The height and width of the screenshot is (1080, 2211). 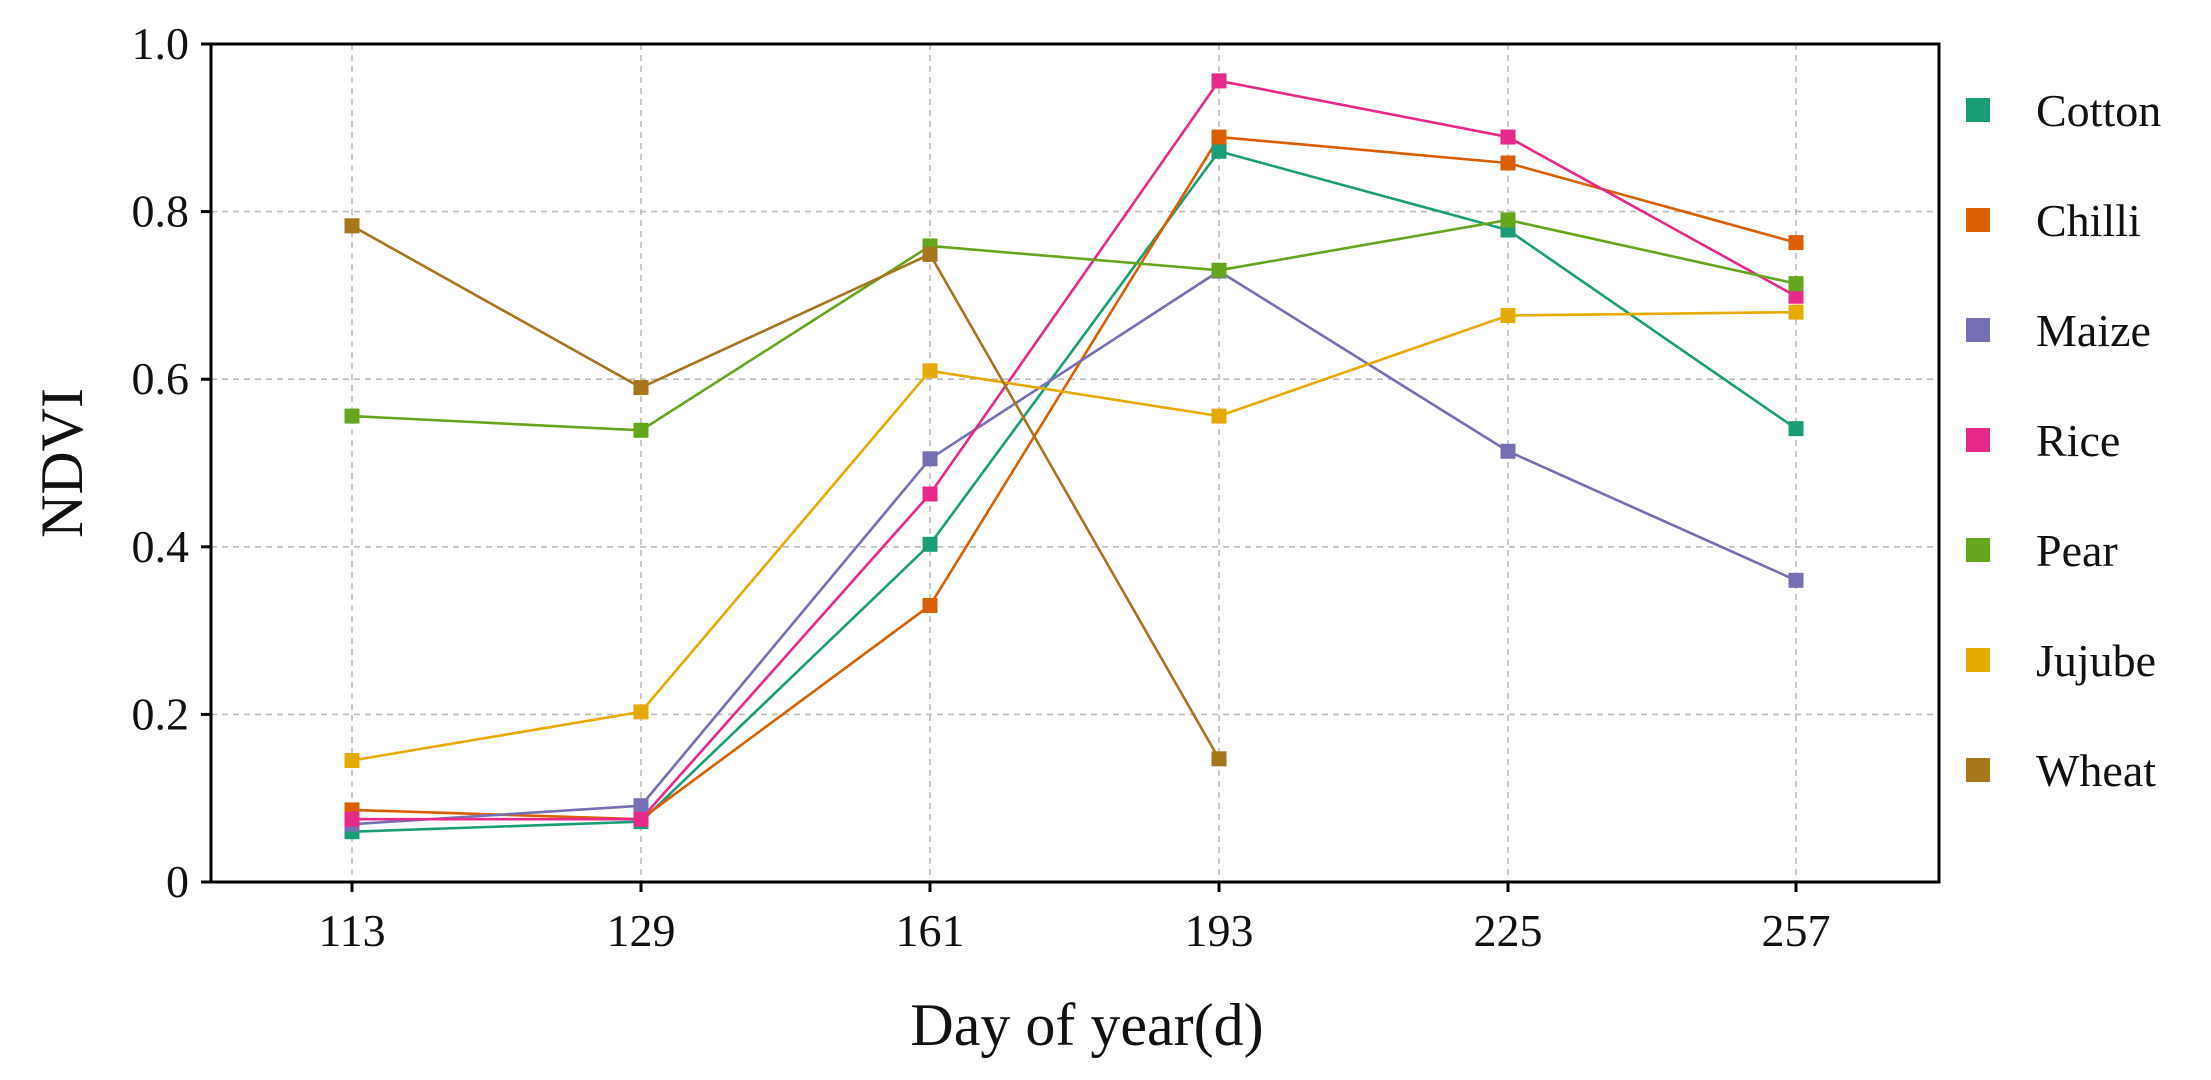 I want to click on legend-label: Wheat, so click(x=2096, y=770).